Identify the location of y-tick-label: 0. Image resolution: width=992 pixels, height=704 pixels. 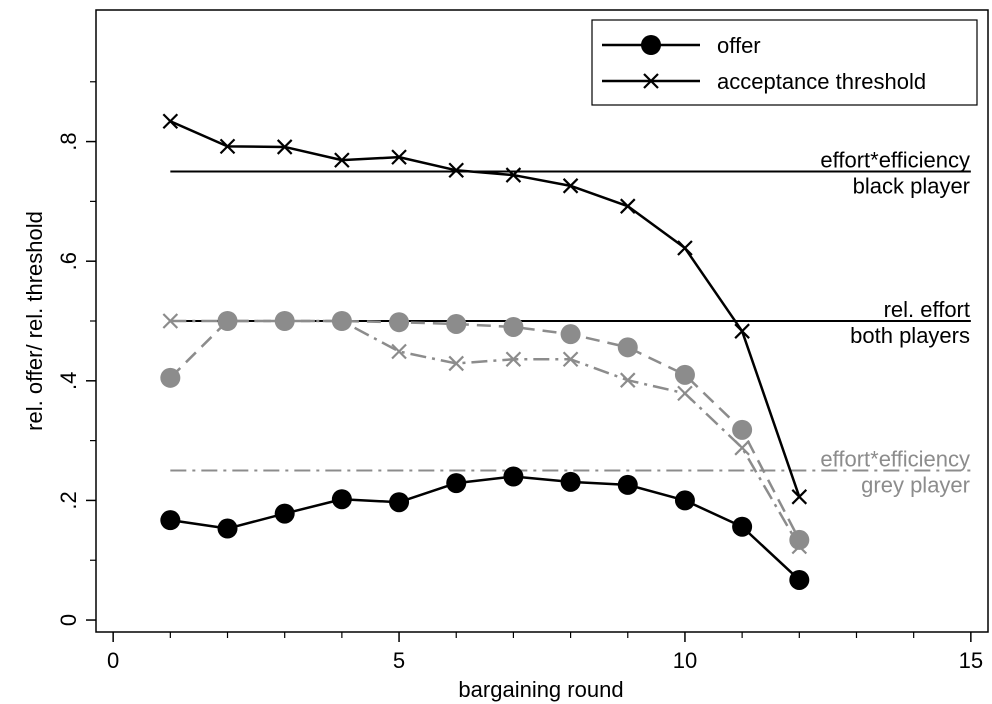
(68, 620).